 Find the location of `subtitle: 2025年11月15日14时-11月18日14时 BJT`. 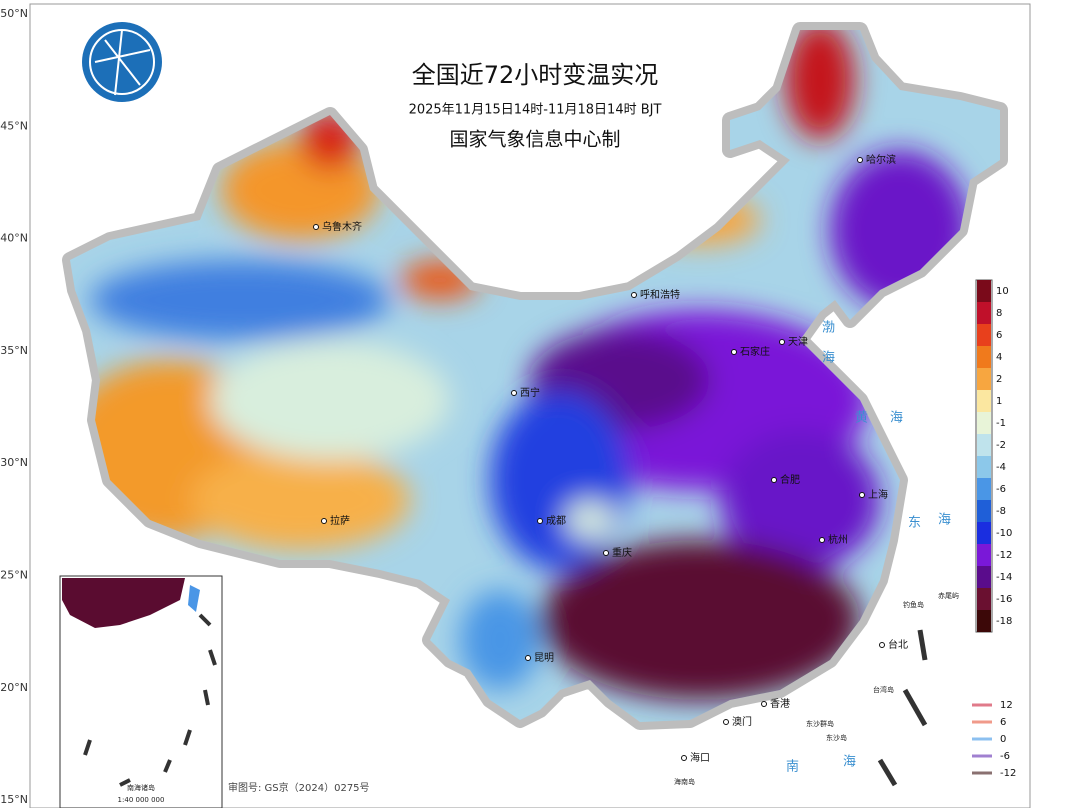

subtitle: 2025年11月15日14时-11月18日14时 BJT is located at coordinates (535, 110).